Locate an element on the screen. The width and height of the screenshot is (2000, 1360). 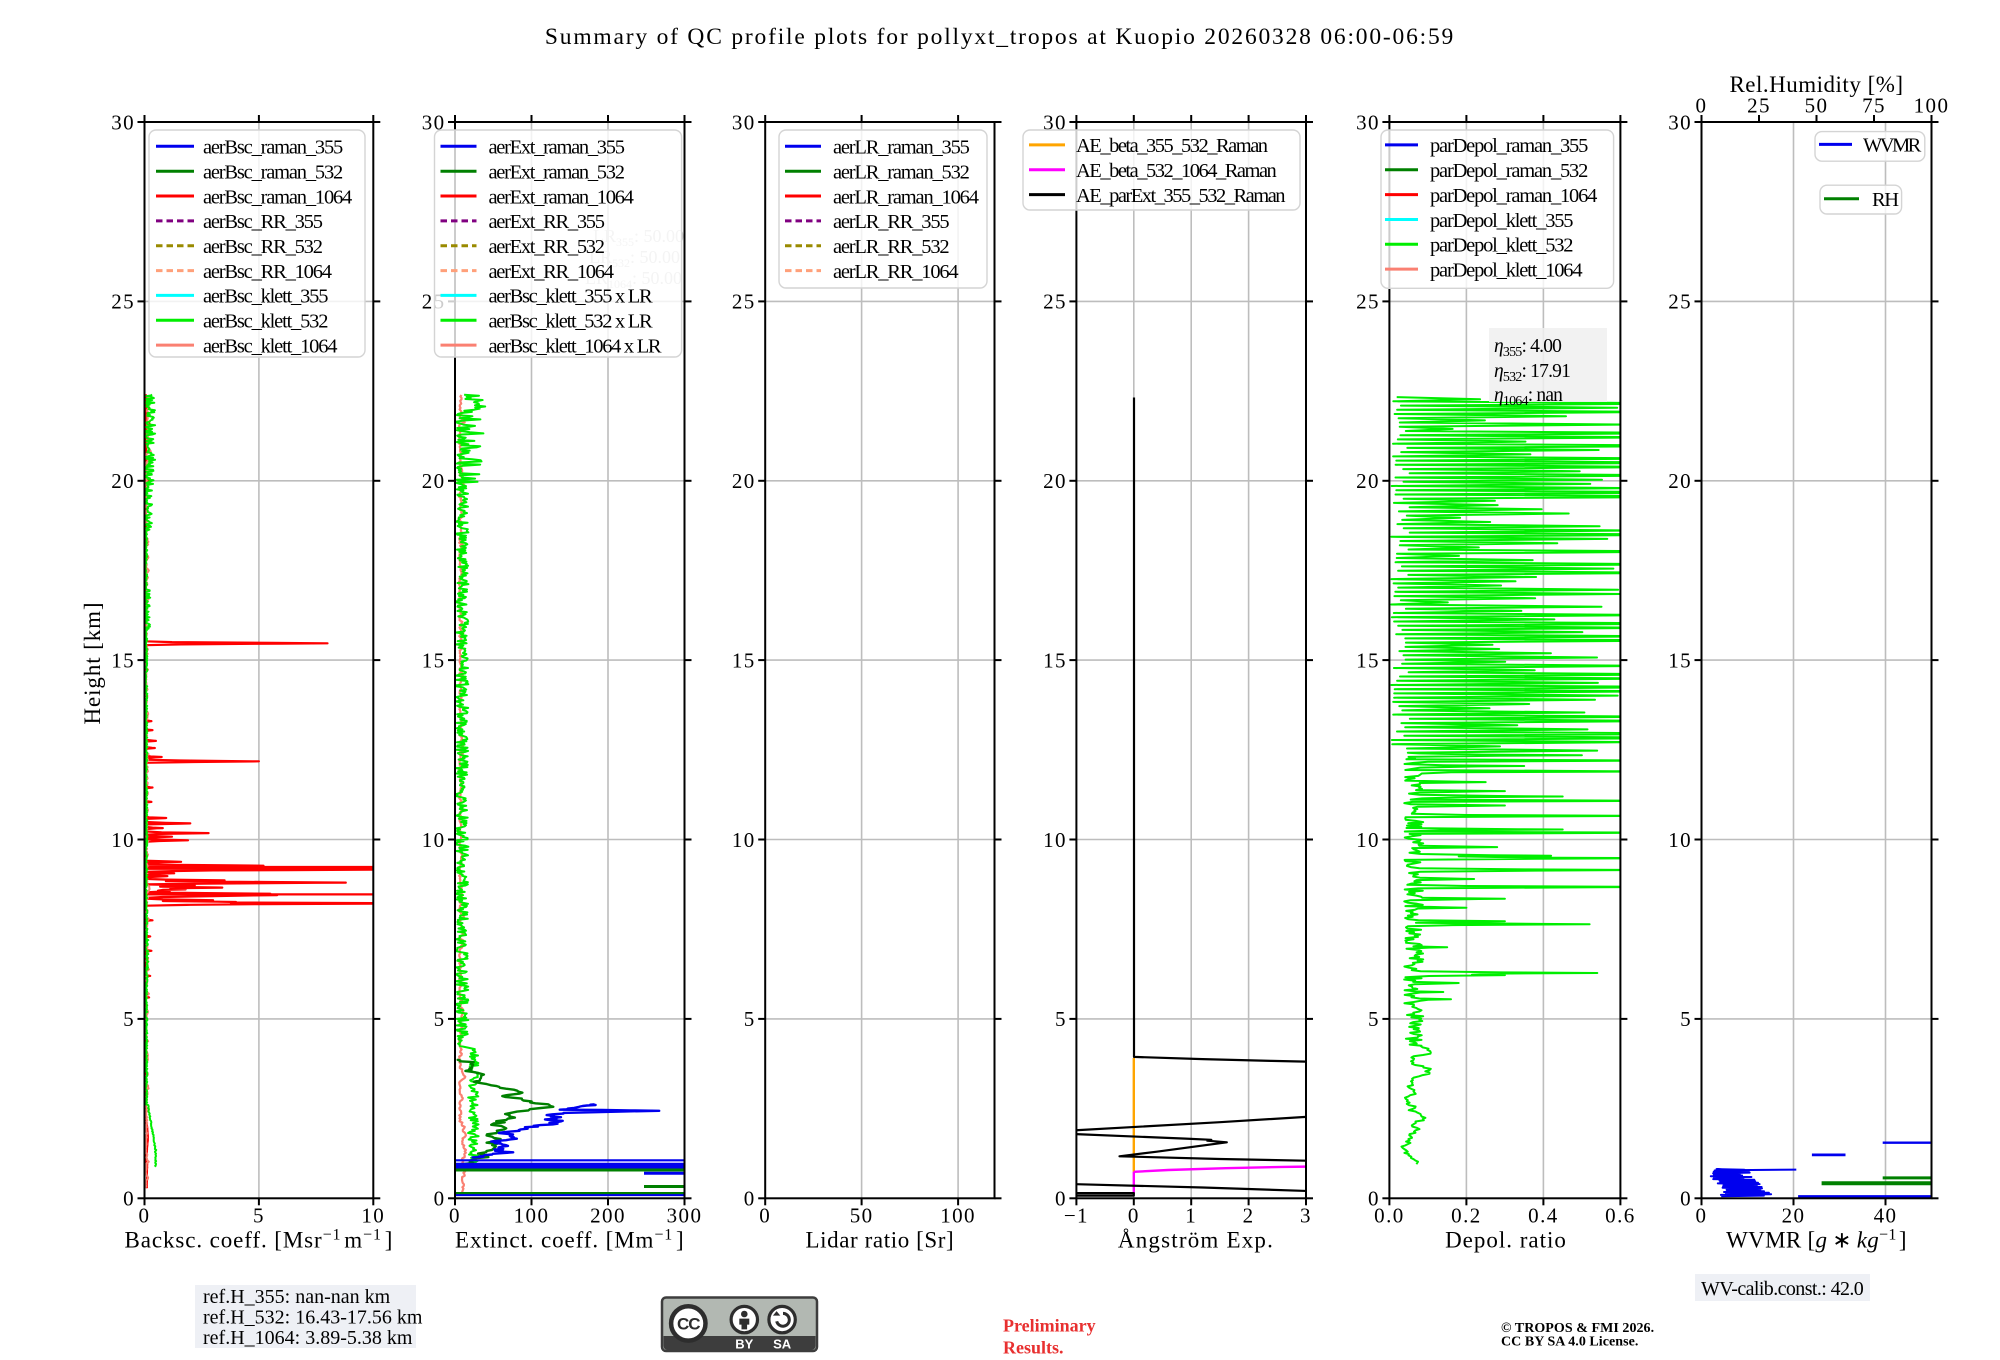
svg-text: η532: 17.91 is located at coordinates (1532, 373).